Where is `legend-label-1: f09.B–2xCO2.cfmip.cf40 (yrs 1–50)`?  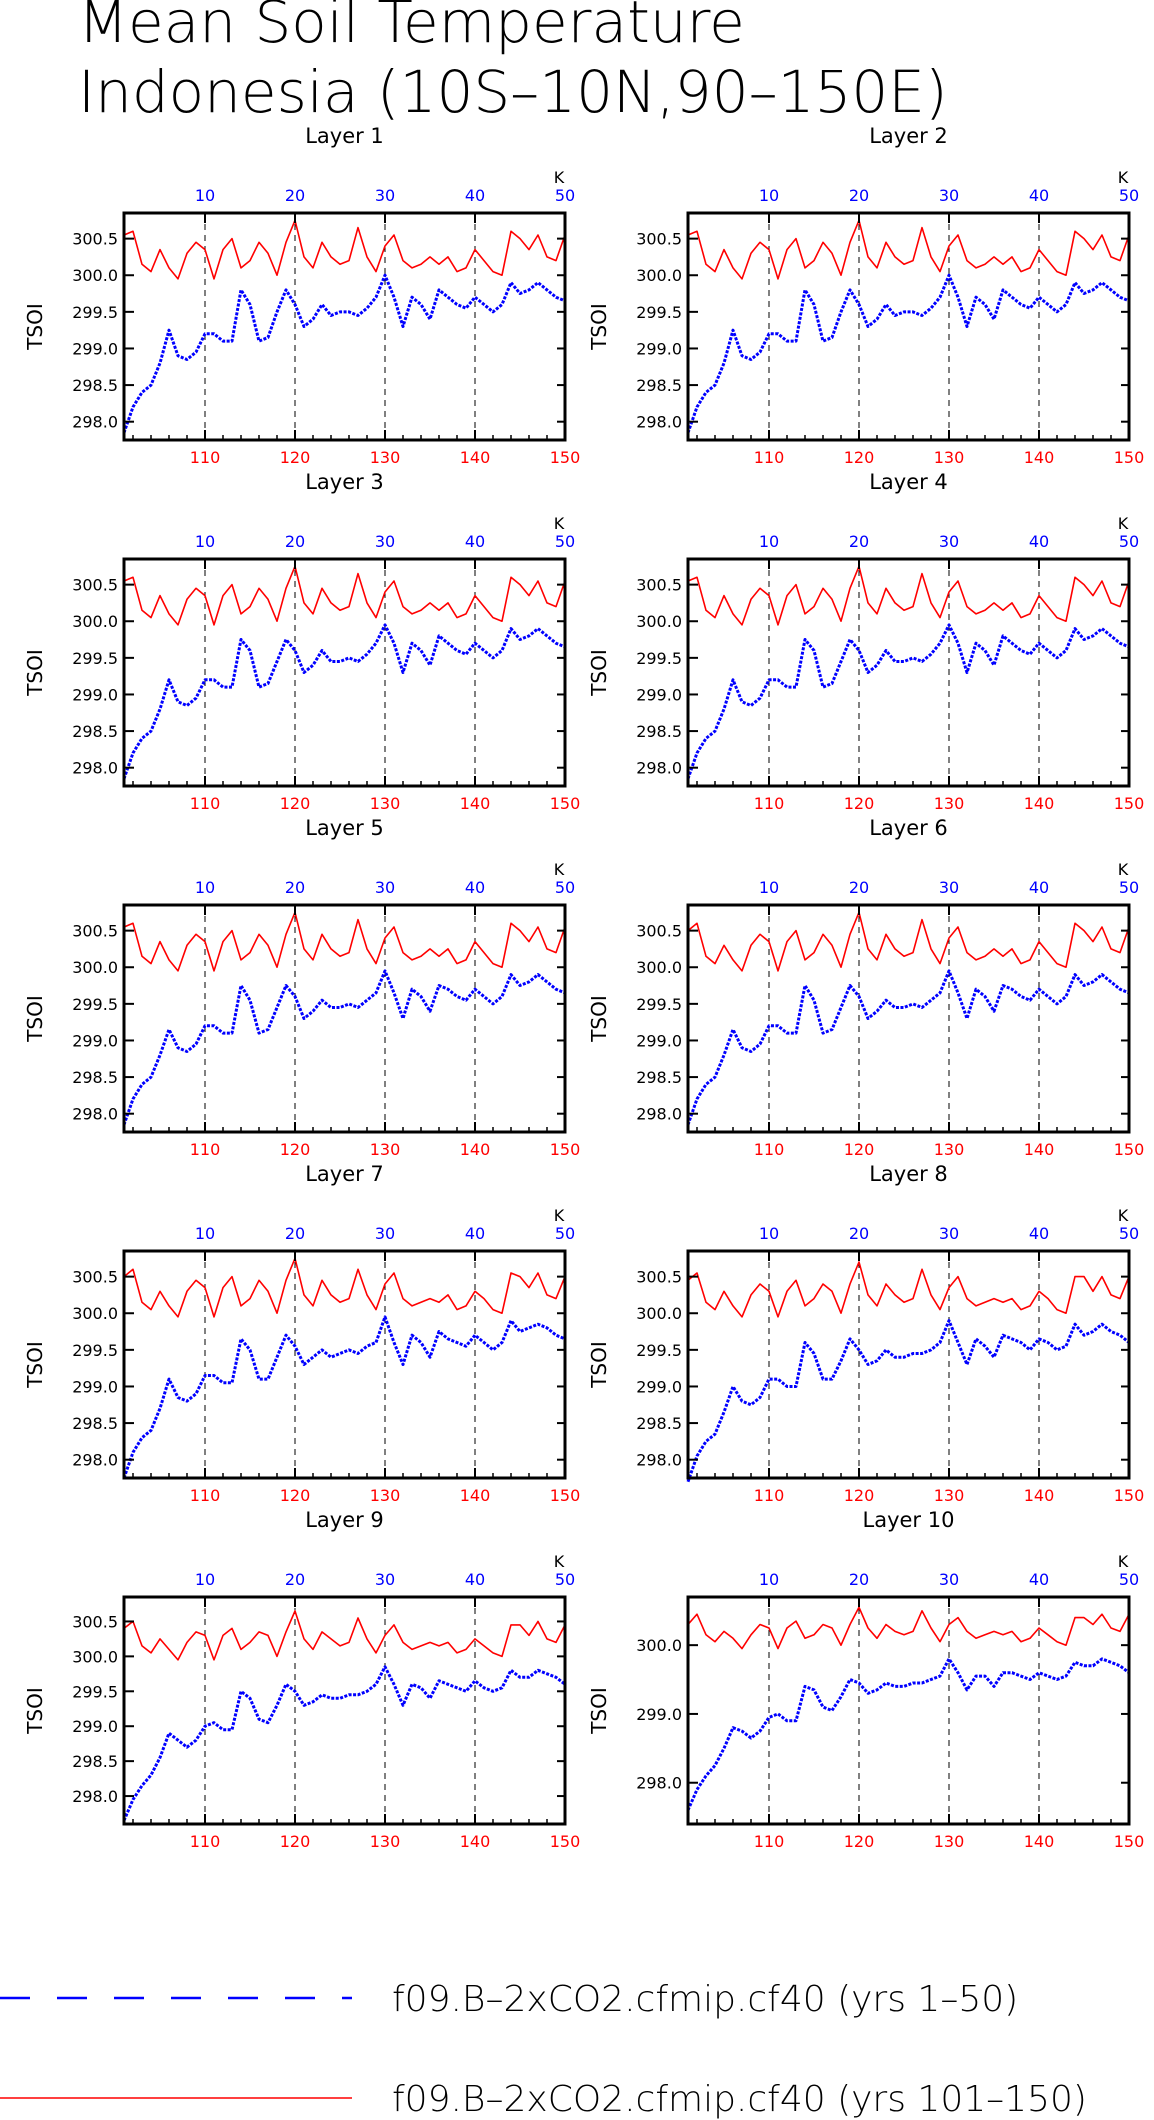
legend-label-1: f09.B–2xCO2.cfmip.cf40 (yrs 1–50) is located at coordinates (705, 1999).